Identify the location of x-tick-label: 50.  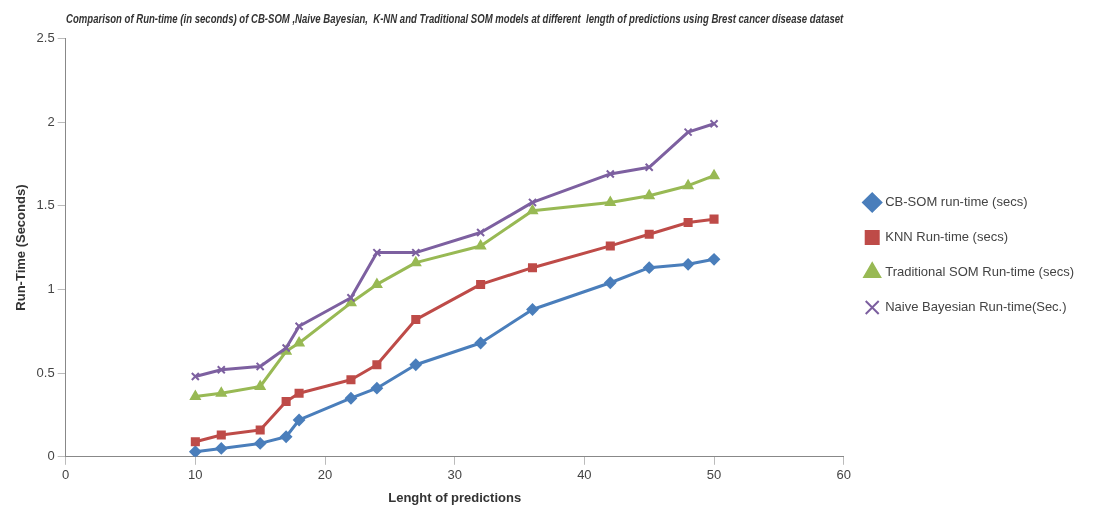
(714, 475).